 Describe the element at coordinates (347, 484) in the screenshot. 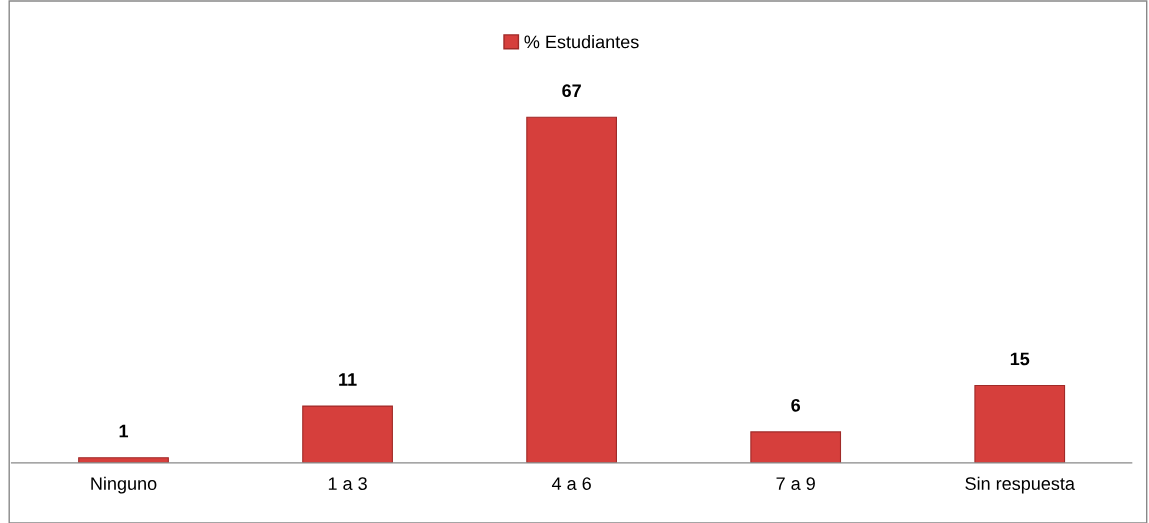

I see `x-tick-label: 1 a 3` at that location.